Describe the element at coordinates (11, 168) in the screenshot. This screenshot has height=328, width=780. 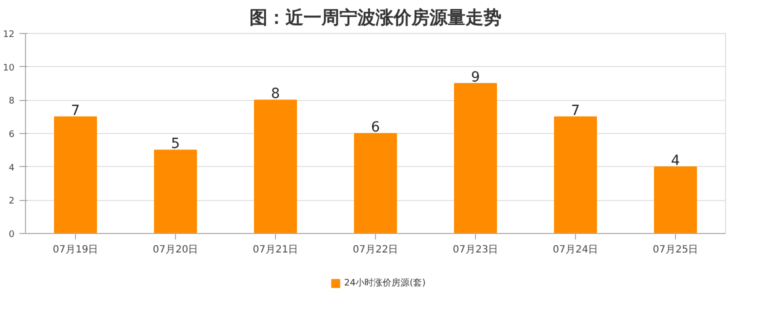
I see `y-tick-label: 4` at that location.